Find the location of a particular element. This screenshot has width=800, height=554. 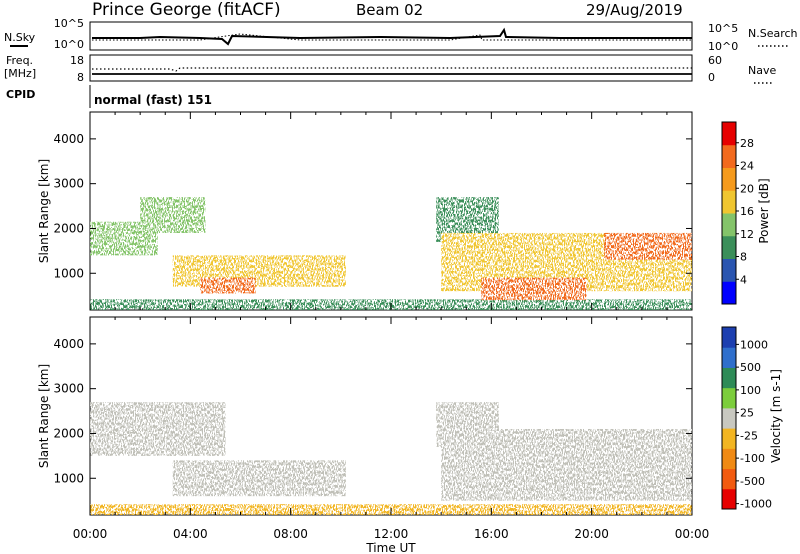

power-ylabel: Slant Range [km] is located at coordinates (44, 211).